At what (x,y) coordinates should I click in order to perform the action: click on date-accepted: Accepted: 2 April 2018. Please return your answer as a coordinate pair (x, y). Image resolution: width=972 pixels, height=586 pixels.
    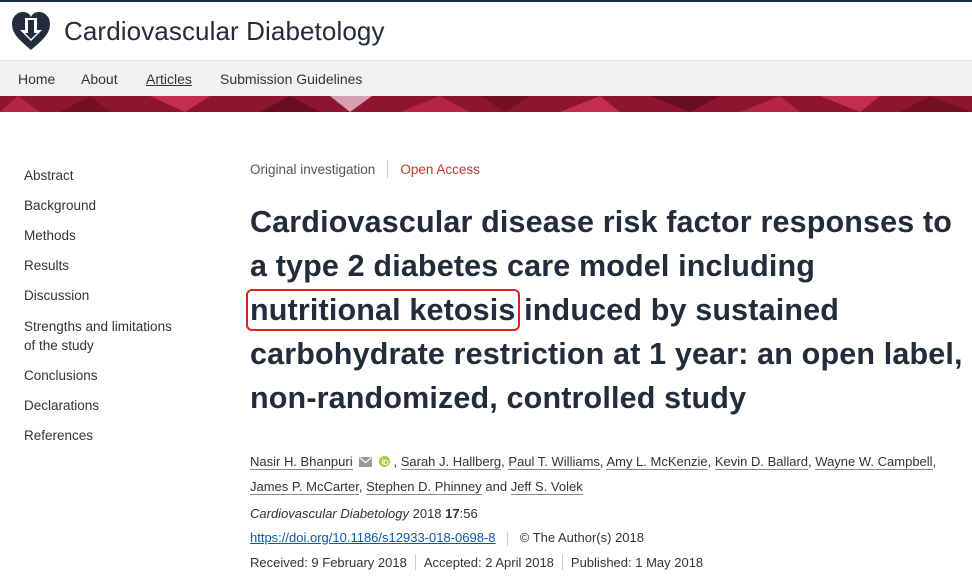
    Looking at the image, I should click on (488, 562).